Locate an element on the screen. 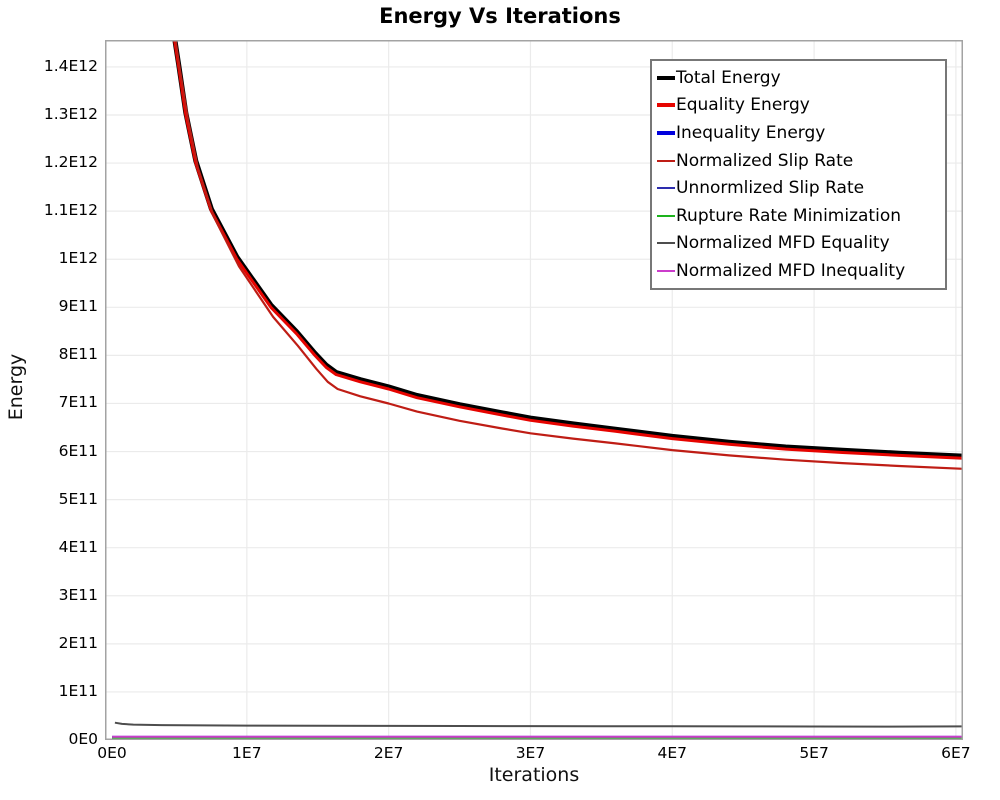  legend-label: Unnormlized Slip Rate is located at coordinates (770, 188).